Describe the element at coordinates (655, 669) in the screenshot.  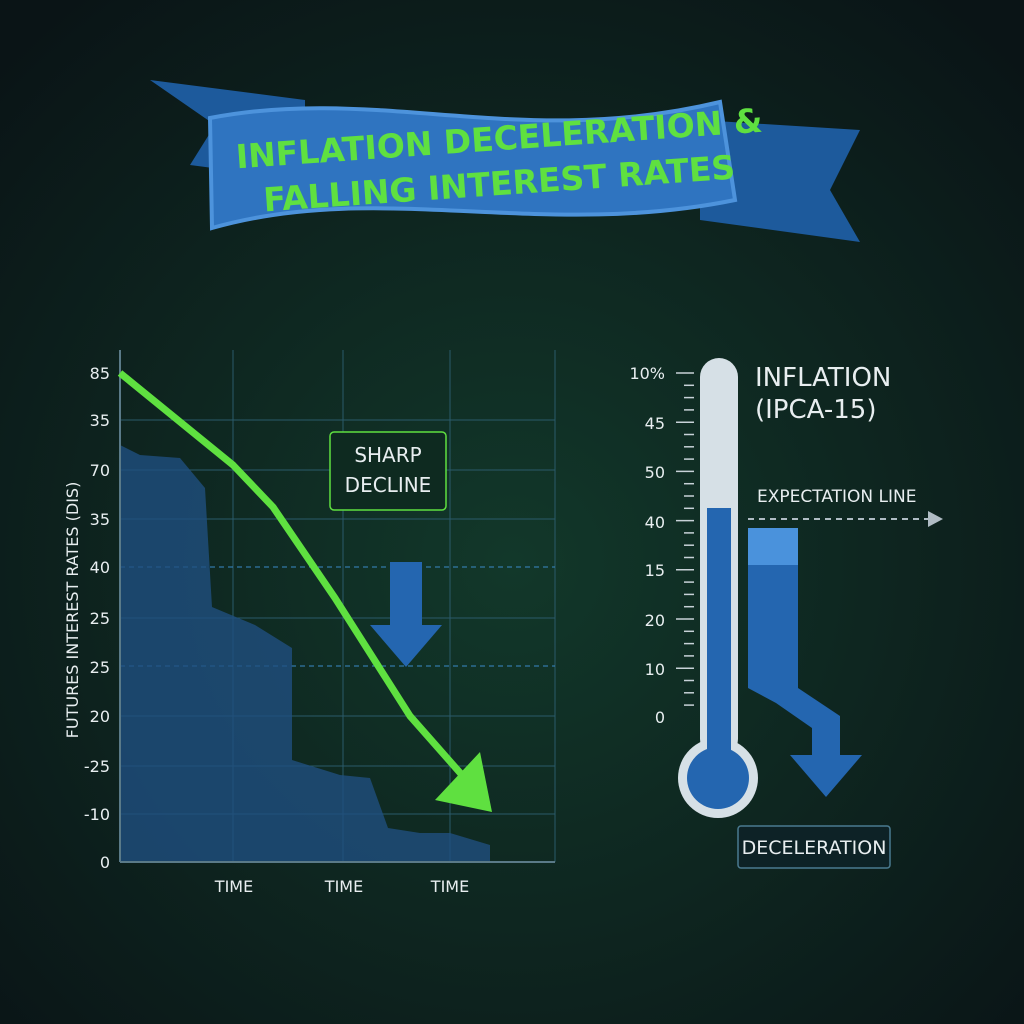
I see `scale-label: 10` at that location.